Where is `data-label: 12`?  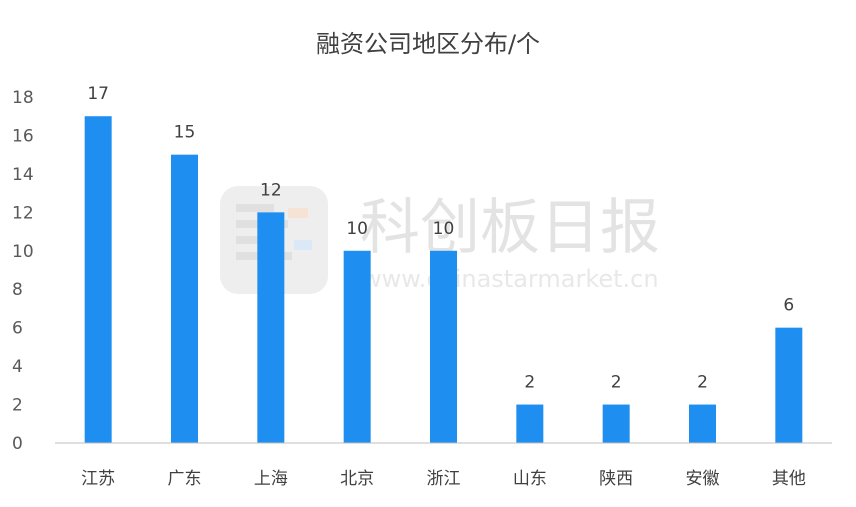 data-label: 12 is located at coordinates (271, 190).